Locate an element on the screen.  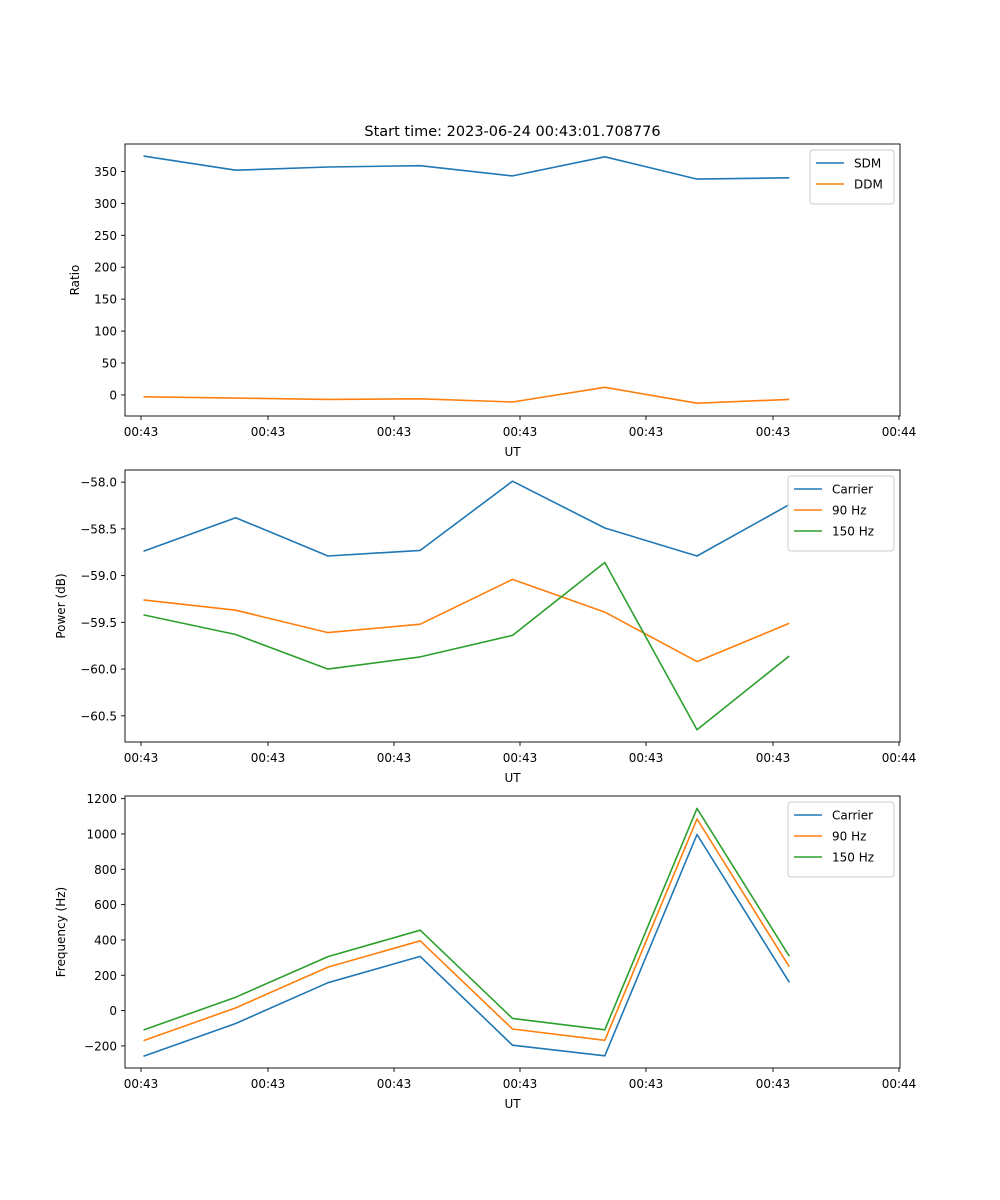
series-line-sdm is located at coordinates (466, 167).